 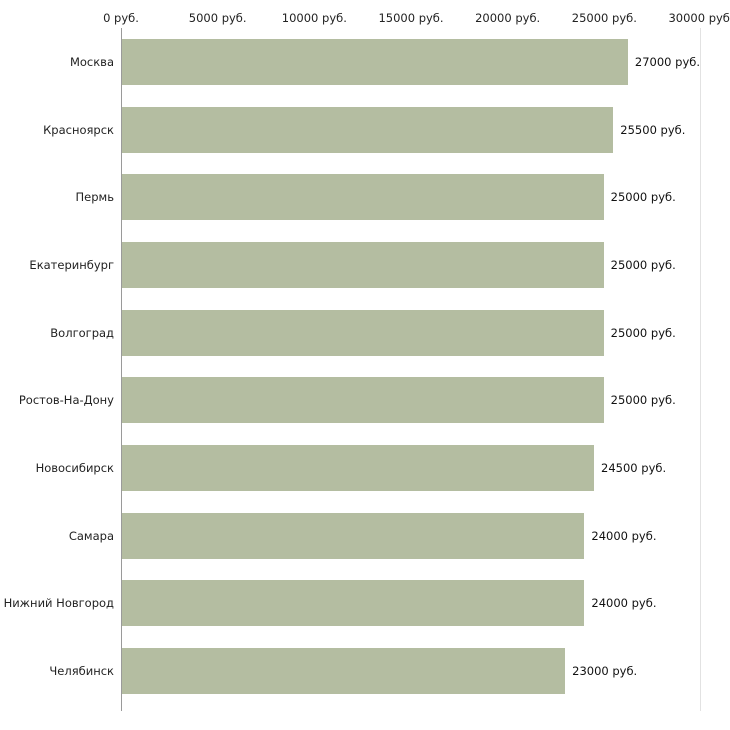 I want to click on category-label: Красноярск, so click(x=78, y=129).